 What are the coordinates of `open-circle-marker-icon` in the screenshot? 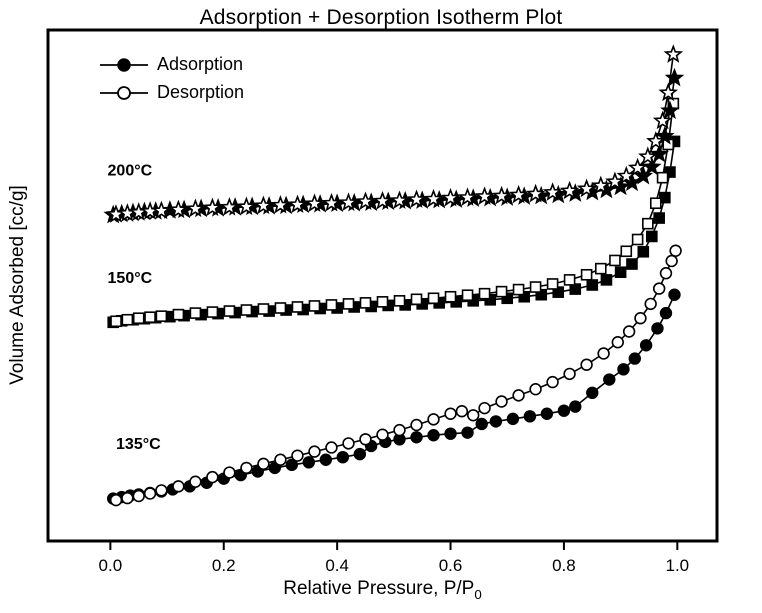 It's located at (124, 92).